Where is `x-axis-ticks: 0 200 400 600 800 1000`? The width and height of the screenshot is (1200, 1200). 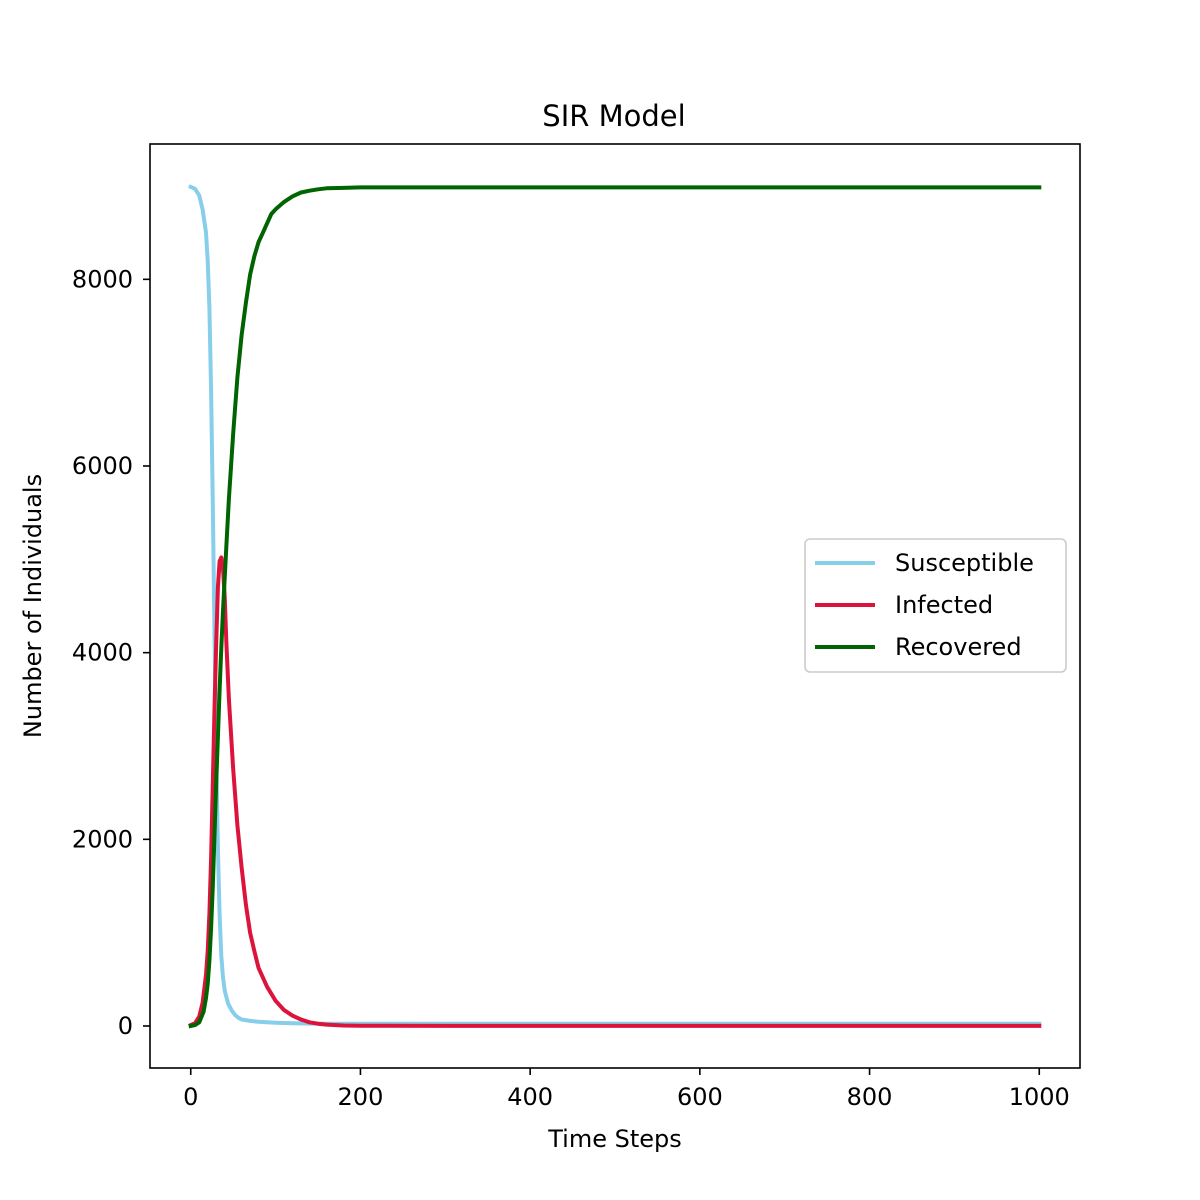 x-axis-ticks: 0 200 400 600 800 1000 is located at coordinates (626, 1089).